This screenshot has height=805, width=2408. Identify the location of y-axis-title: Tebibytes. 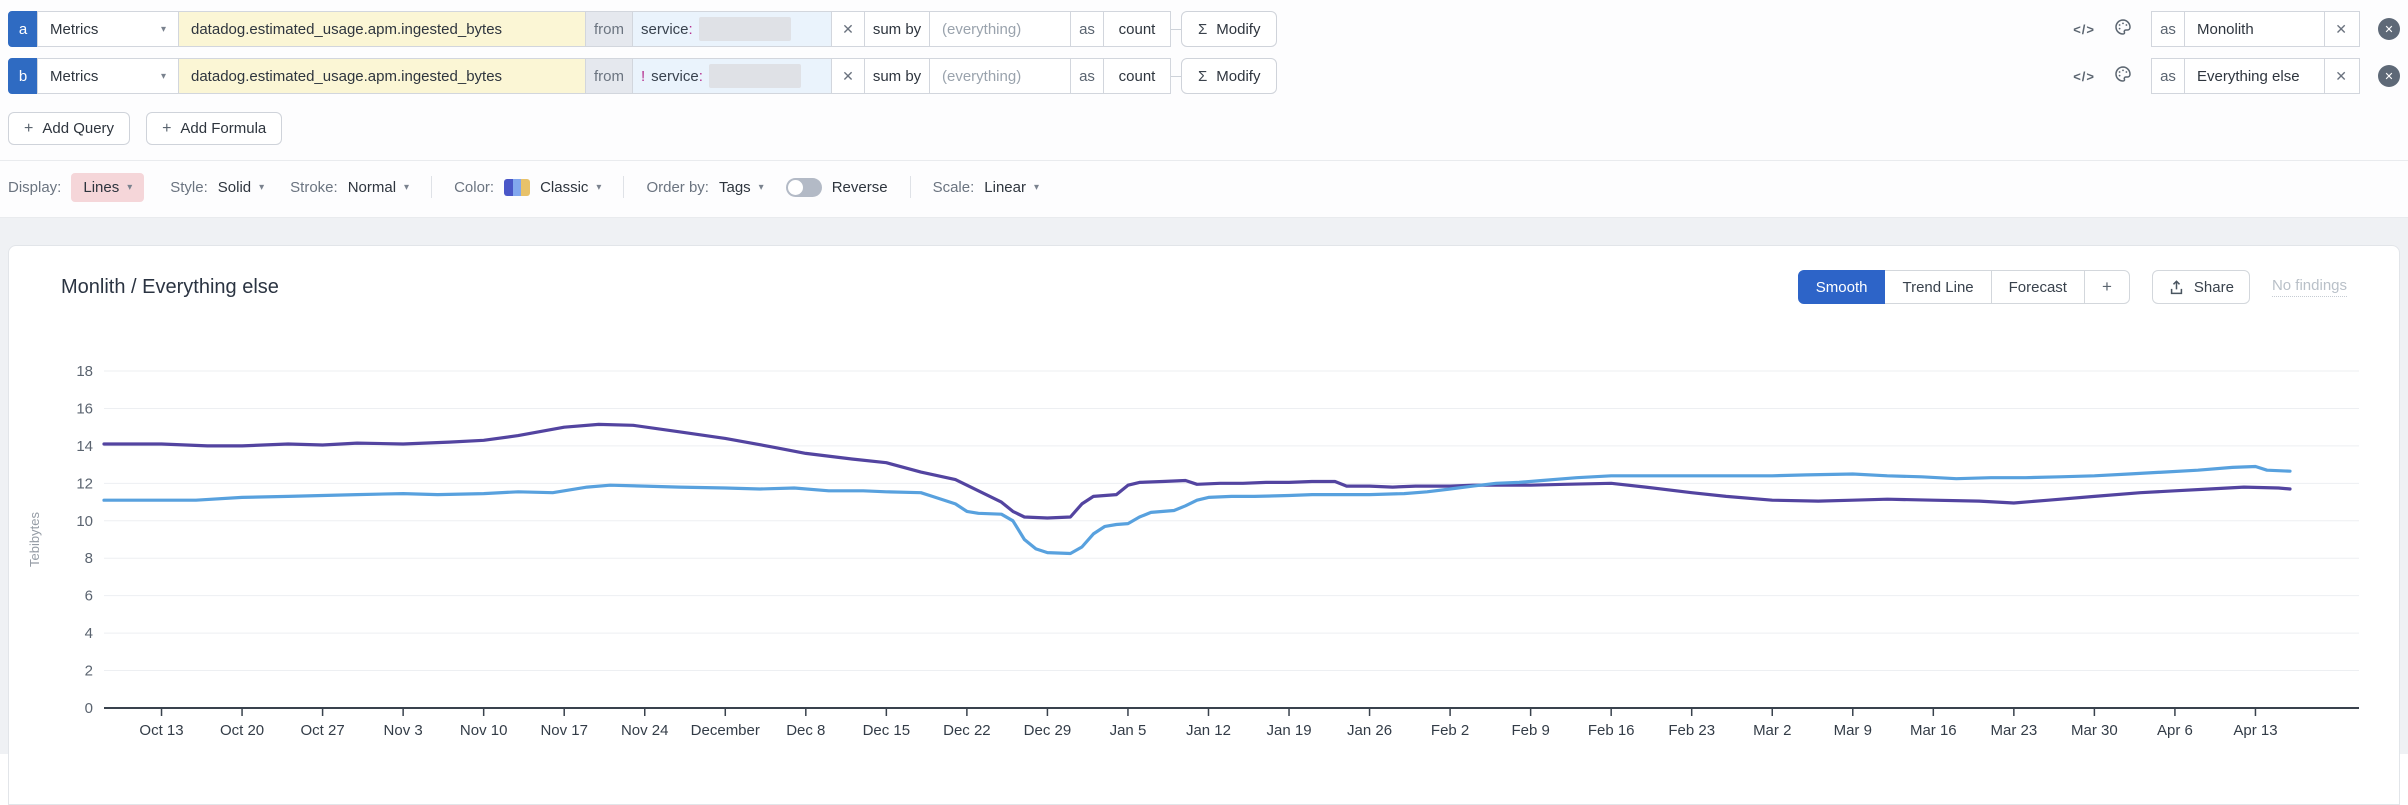
(34, 539).